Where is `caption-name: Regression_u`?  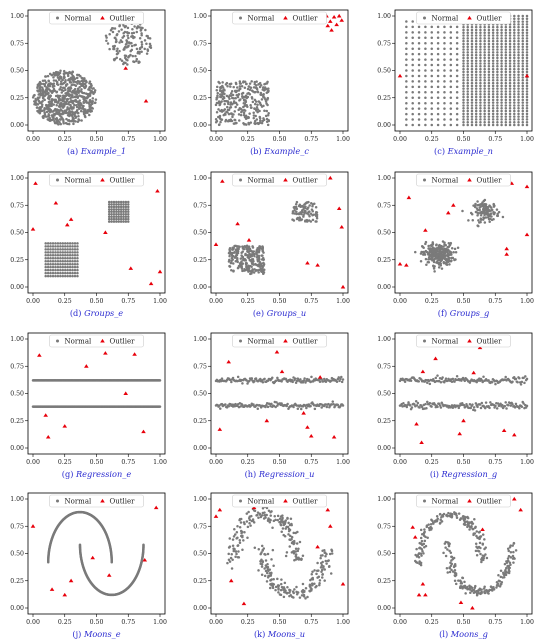 caption-name: Regression_u is located at coordinates (286, 474).